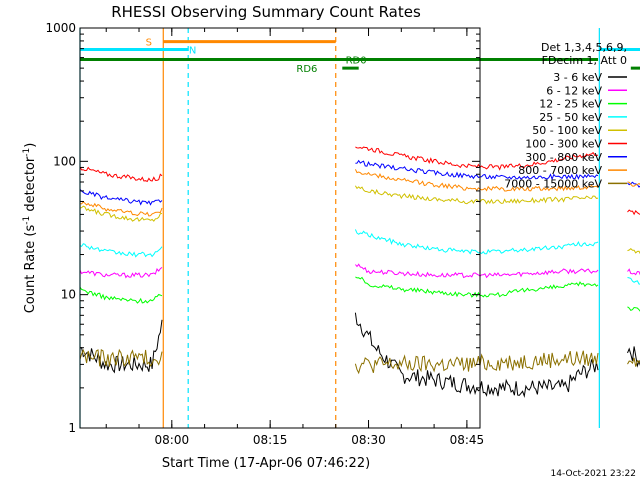 The height and width of the screenshot is (484, 640). Describe the element at coordinates (30, 145) in the screenshot. I see `y-label-part-3: )` at that location.